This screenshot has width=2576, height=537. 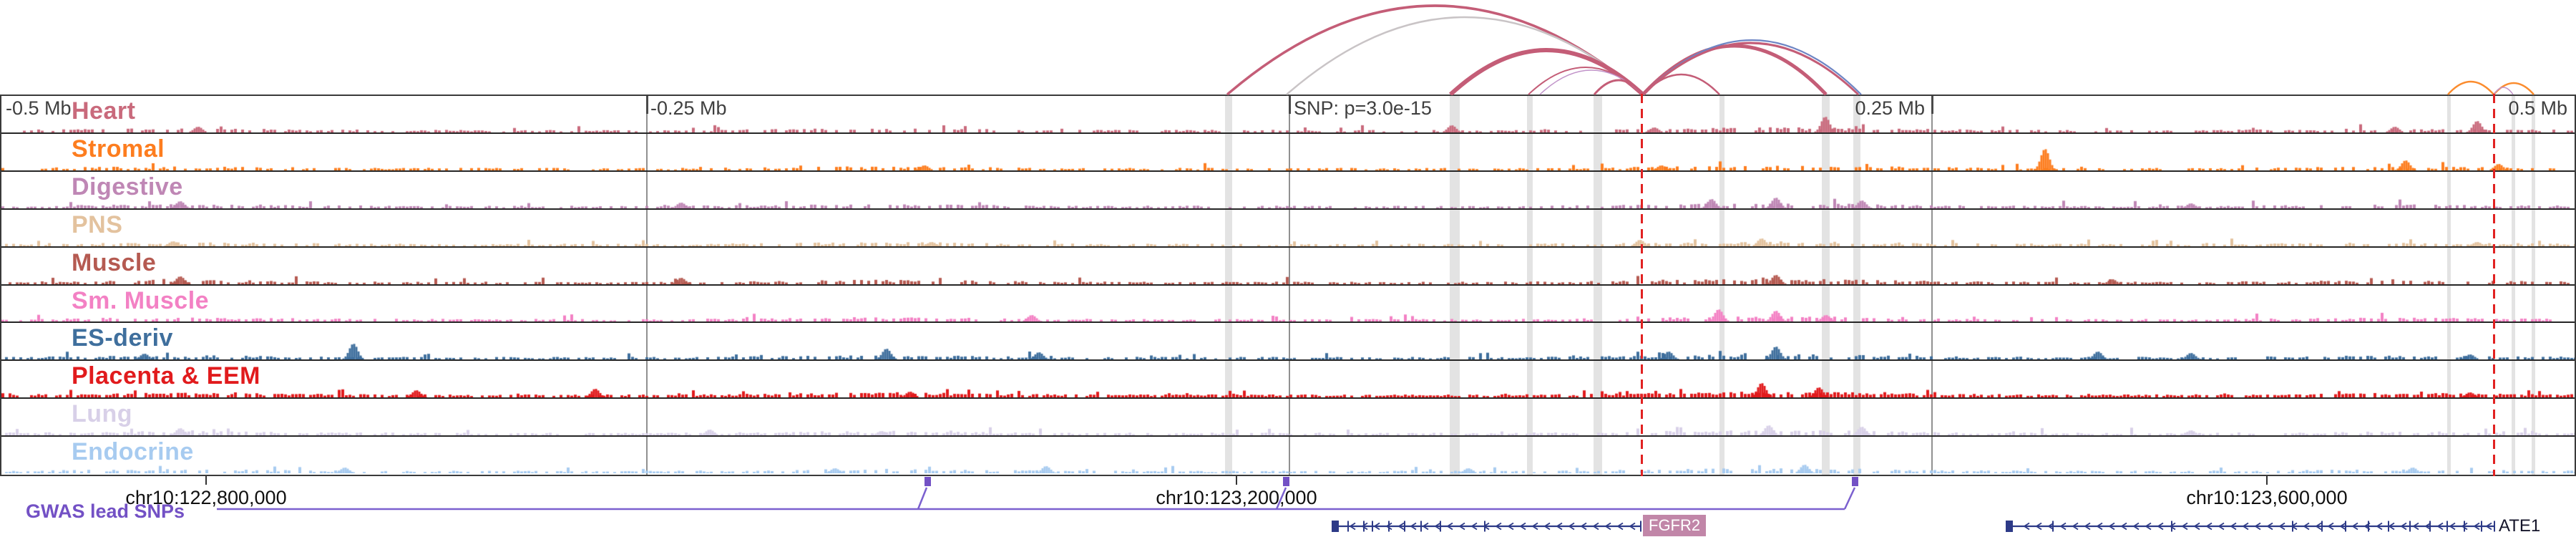 I want to click on track-label-lung: Lung, so click(x=102, y=413).